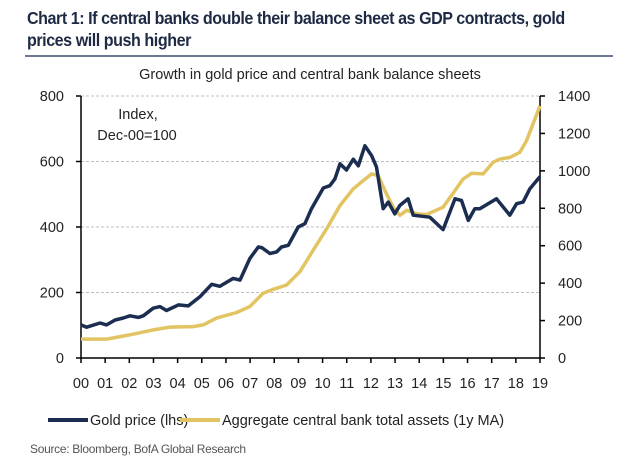  What do you see at coordinates (492, 384) in the screenshot?
I see `x-tick-label: 17` at bounding box center [492, 384].